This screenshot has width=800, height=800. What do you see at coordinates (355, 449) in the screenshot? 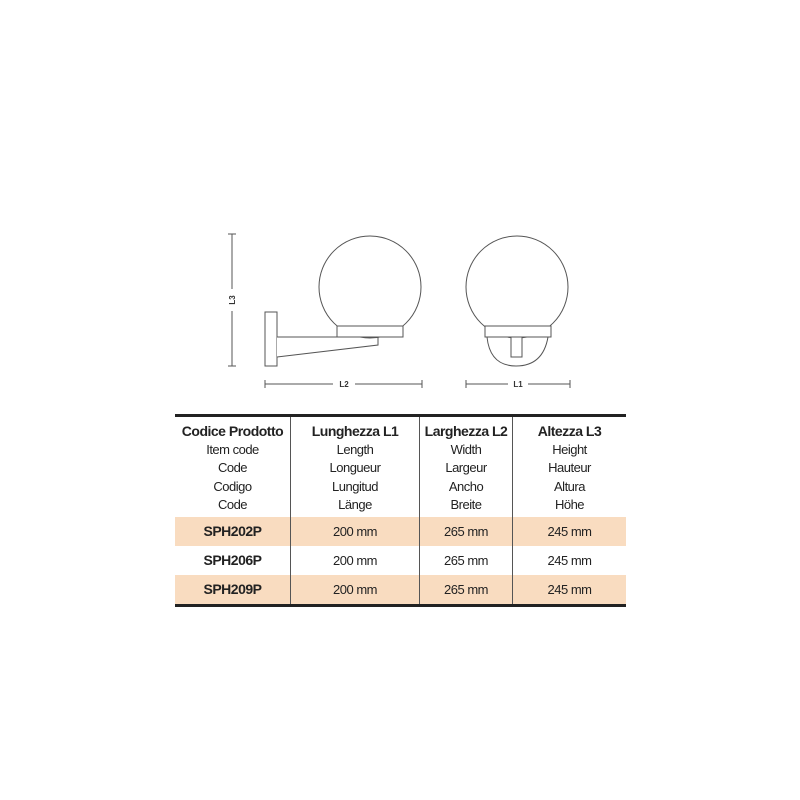
I see `header-translation: Length` at bounding box center [355, 449].